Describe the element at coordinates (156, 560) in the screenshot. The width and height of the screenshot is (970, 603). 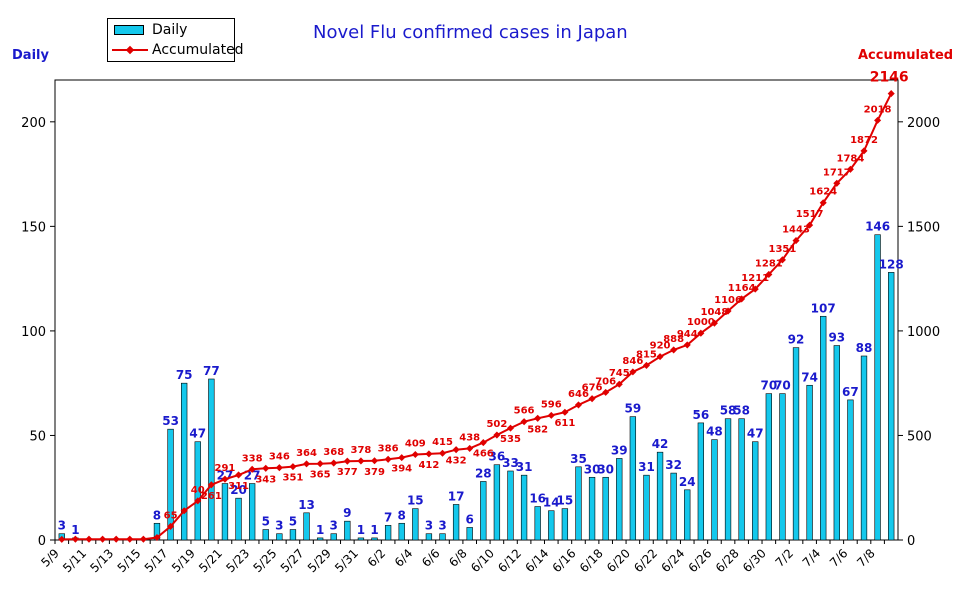
I see `x-tick-label: 5/17` at that location.